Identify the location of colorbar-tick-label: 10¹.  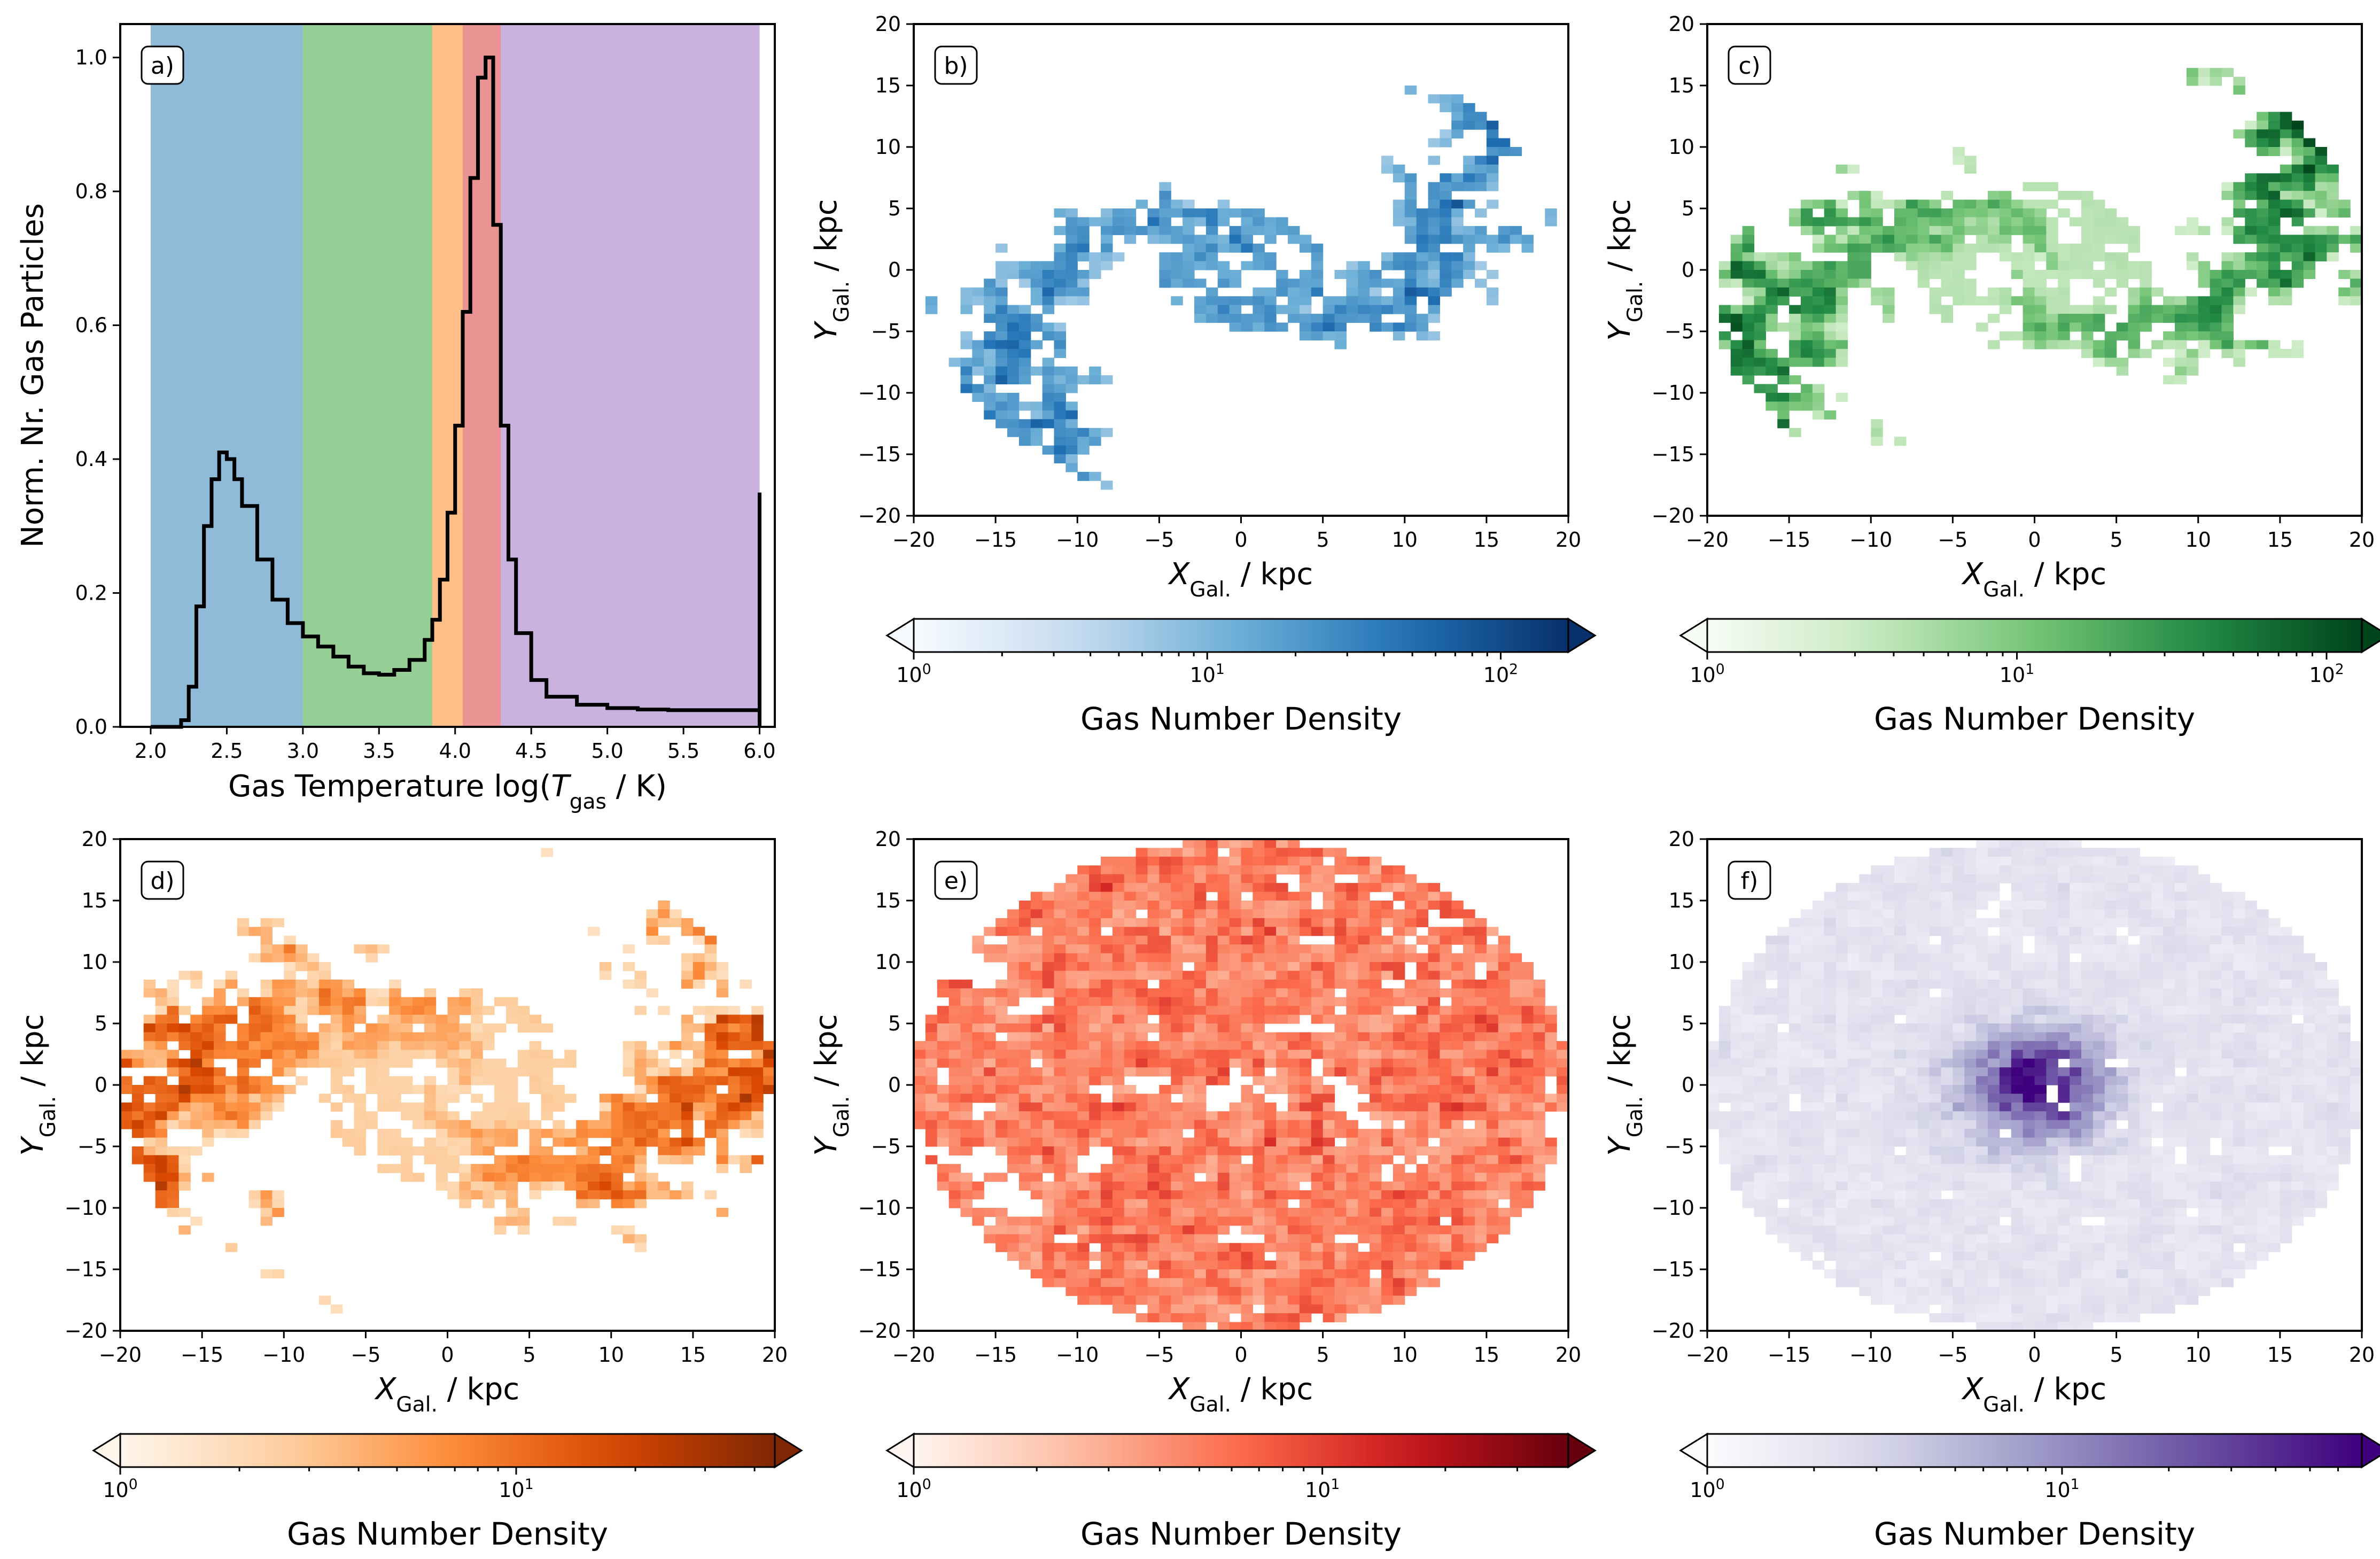
(516, 1489).